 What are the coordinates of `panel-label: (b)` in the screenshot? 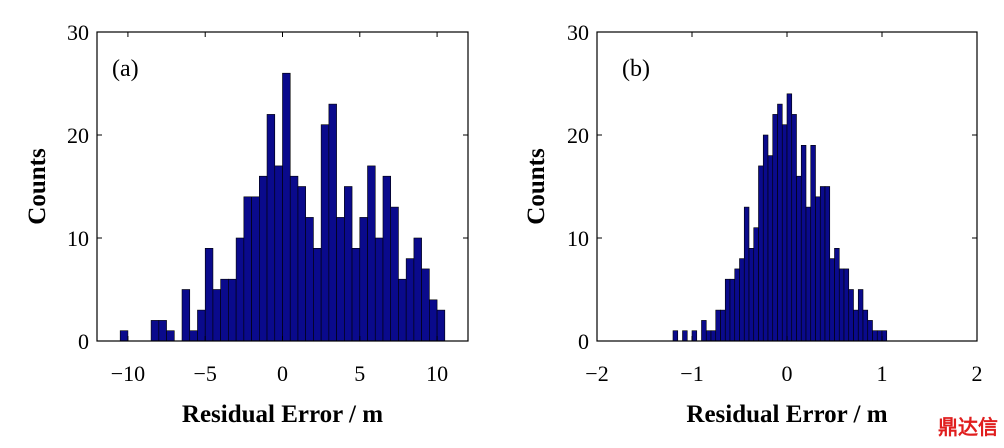 It's located at (636, 69).